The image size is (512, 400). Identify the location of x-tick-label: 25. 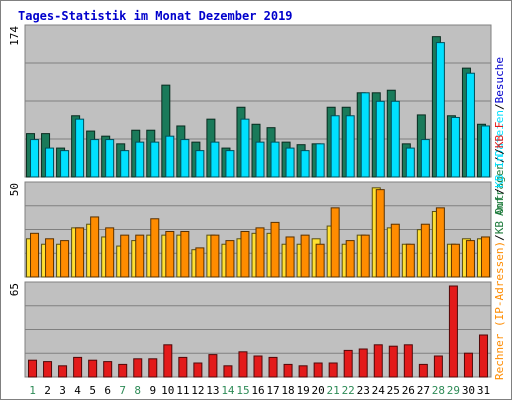
(393, 390).